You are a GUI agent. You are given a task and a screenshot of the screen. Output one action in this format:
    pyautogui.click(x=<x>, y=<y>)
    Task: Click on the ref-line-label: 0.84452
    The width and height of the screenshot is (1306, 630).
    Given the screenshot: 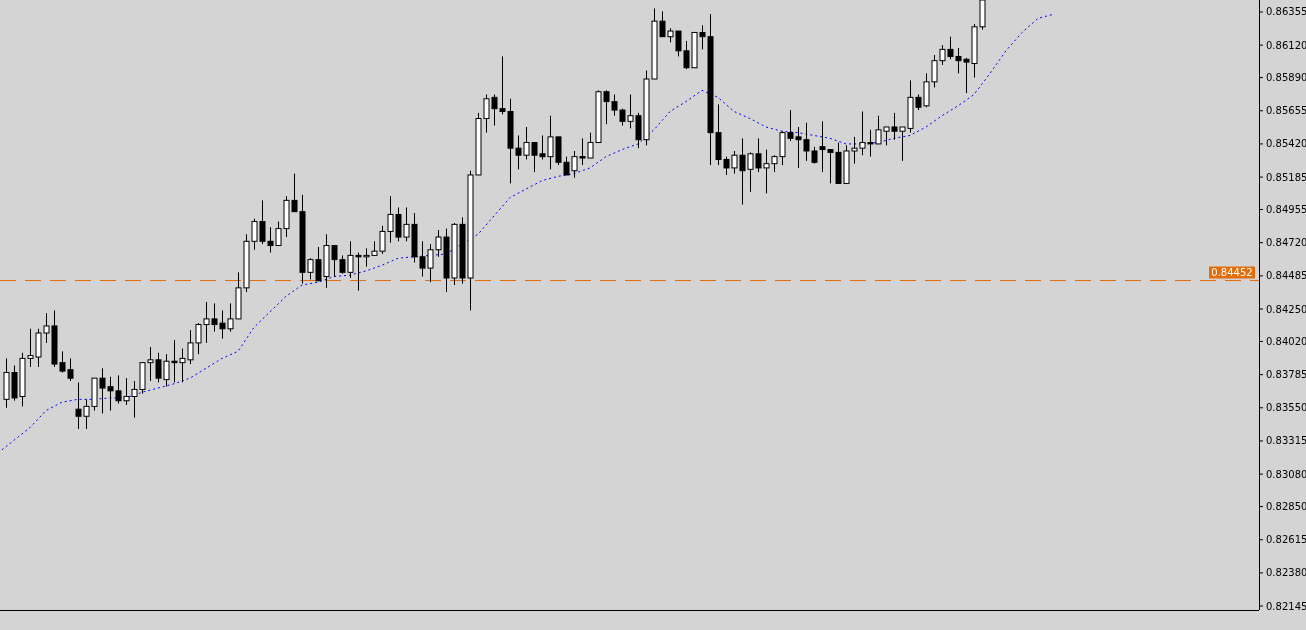 What is the action you would take?
    pyautogui.click(x=1232, y=273)
    